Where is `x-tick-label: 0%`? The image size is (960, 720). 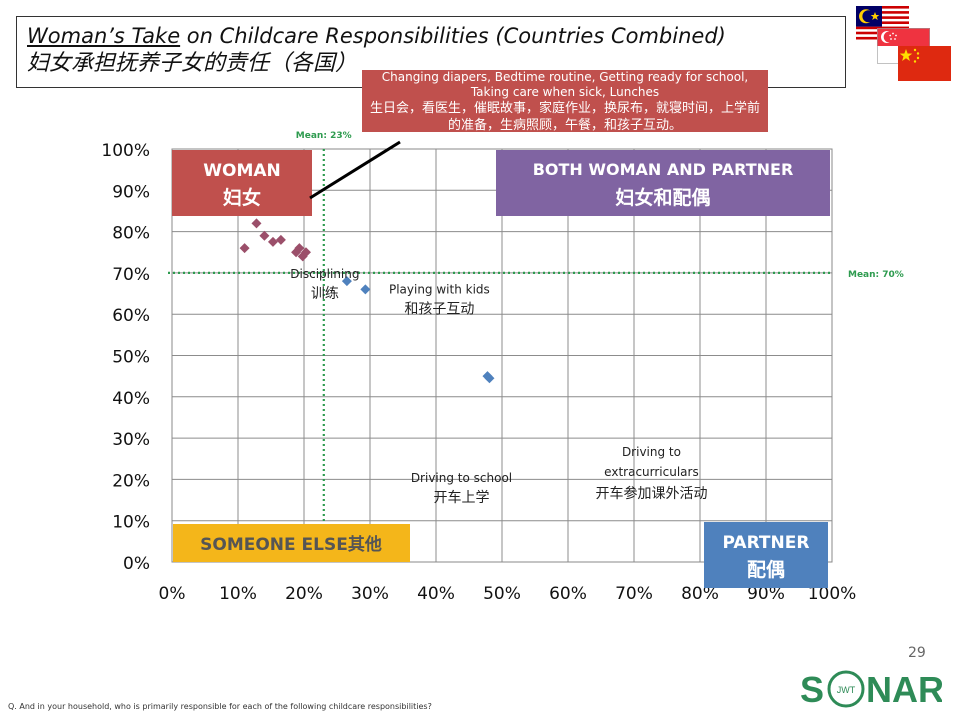 x-tick-label: 0% is located at coordinates (172, 594).